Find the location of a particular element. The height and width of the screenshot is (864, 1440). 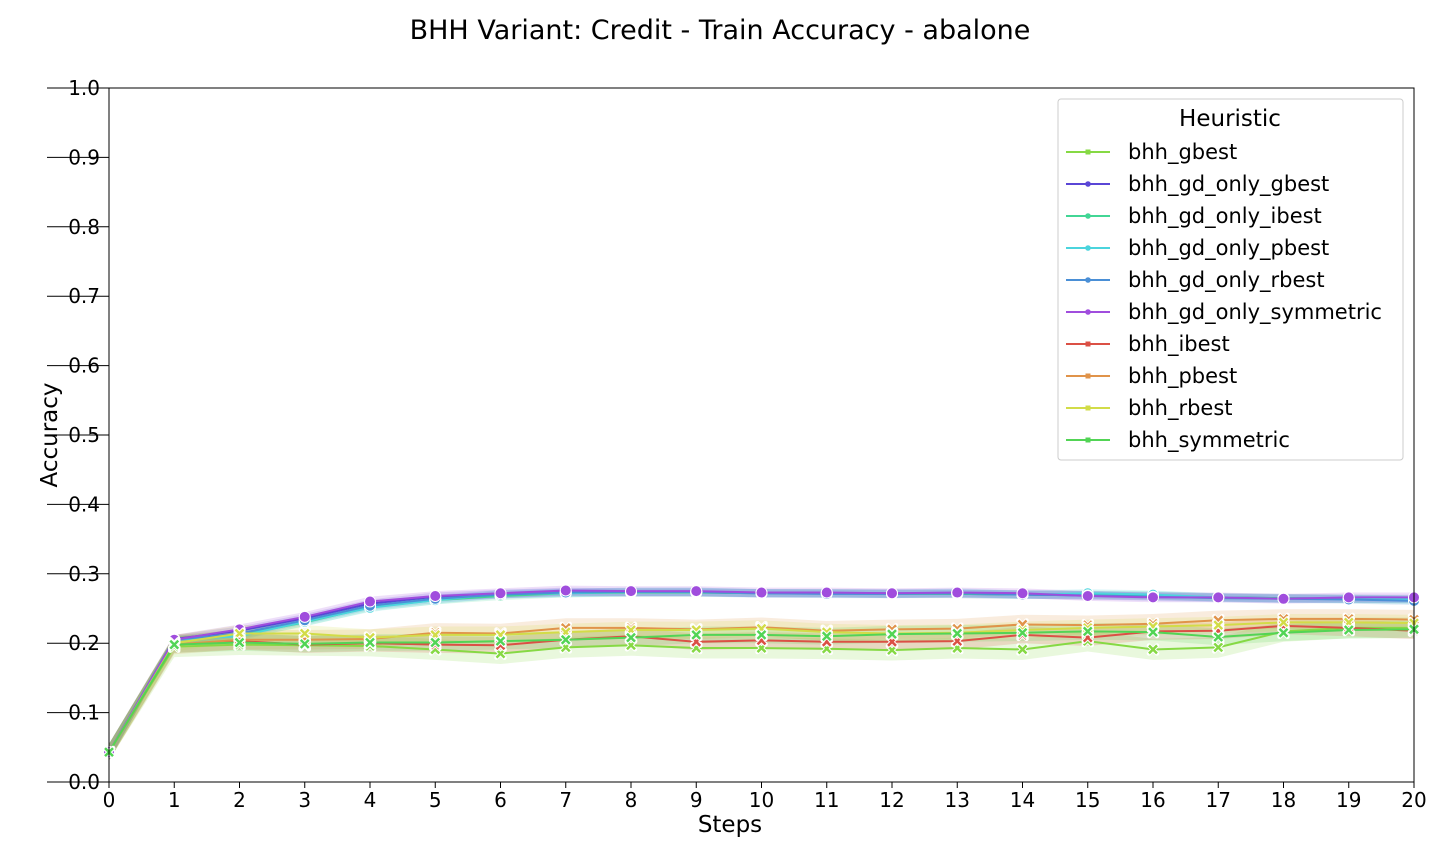

y-tick-label: 0.7 is located at coordinates (84, 296).